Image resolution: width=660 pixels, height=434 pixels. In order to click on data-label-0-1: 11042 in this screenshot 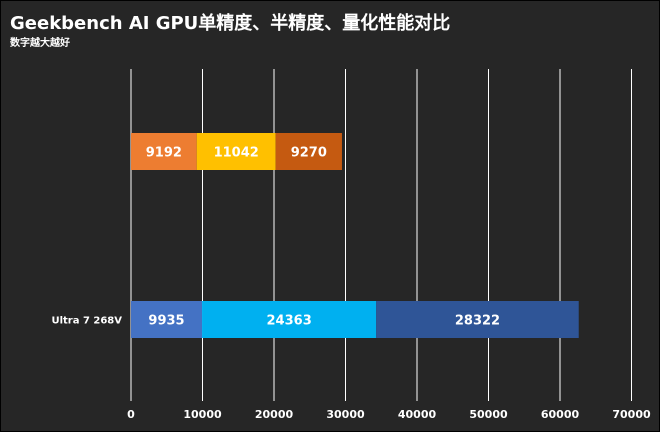, I will do `click(236, 153)`.